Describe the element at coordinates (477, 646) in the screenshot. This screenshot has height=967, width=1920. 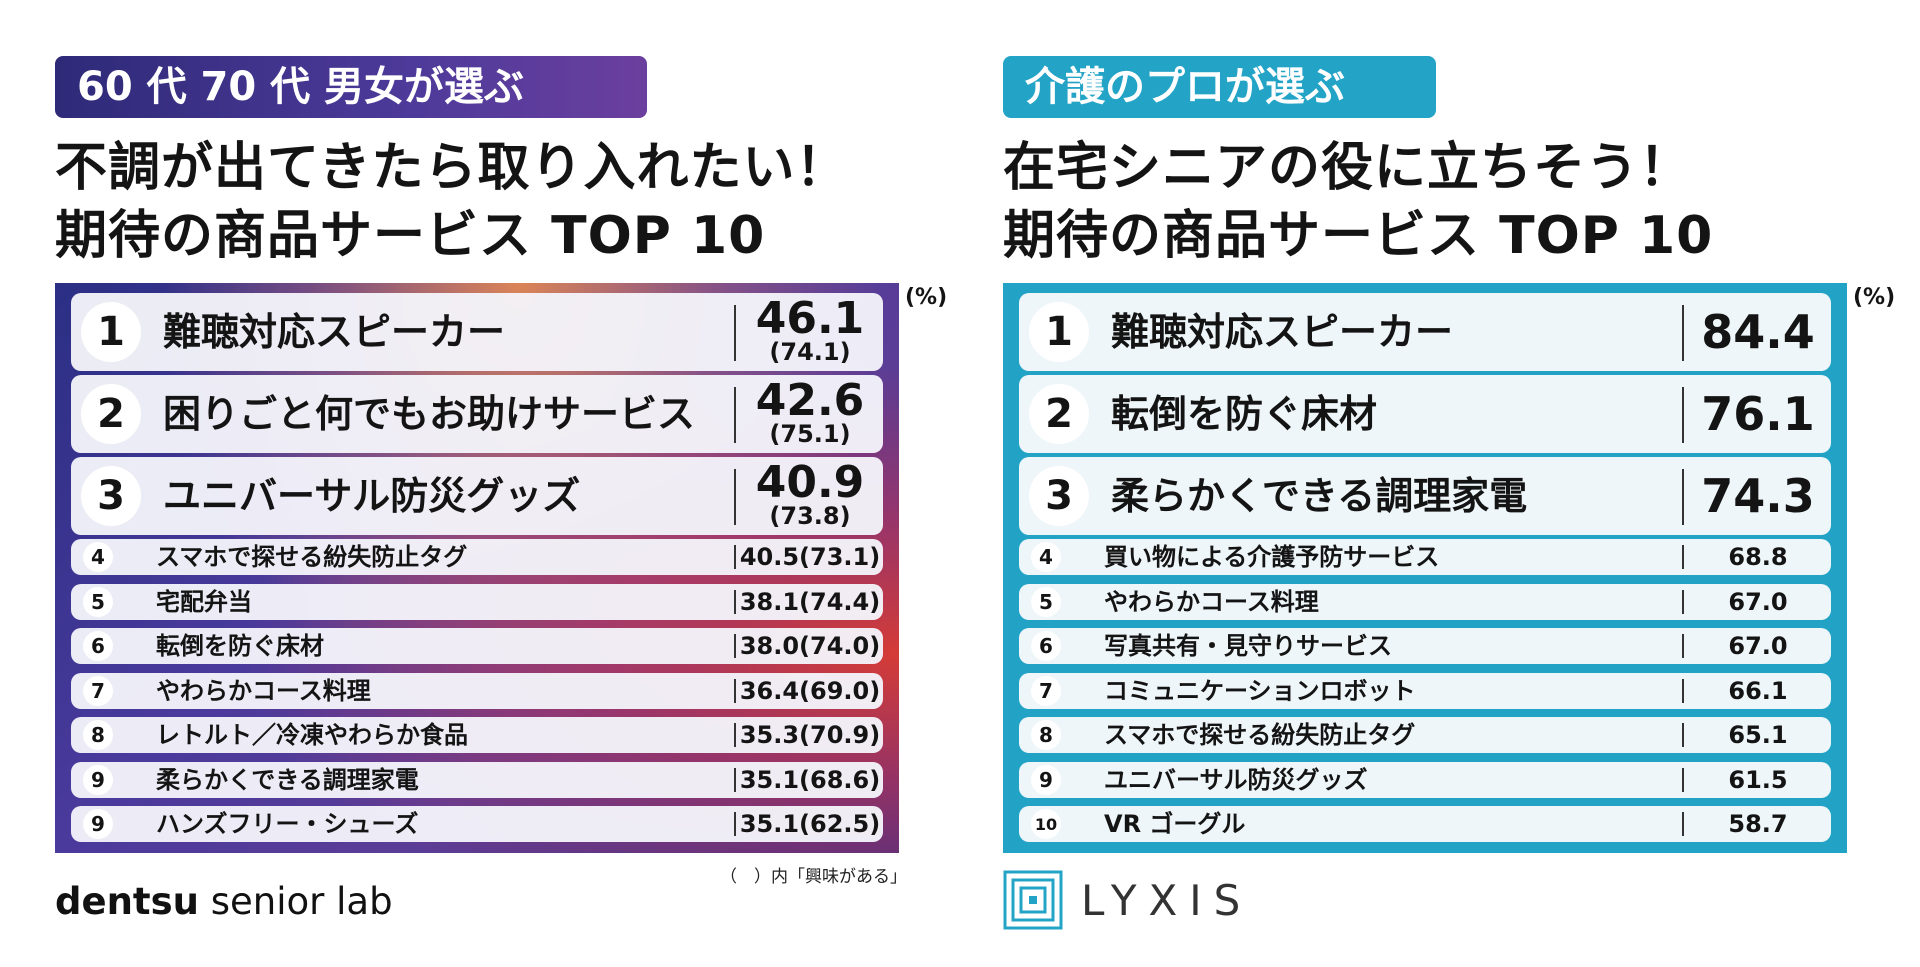
I see `ranking-row: 6 転倒を防ぐ床材 38.0(74.0)` at that location.